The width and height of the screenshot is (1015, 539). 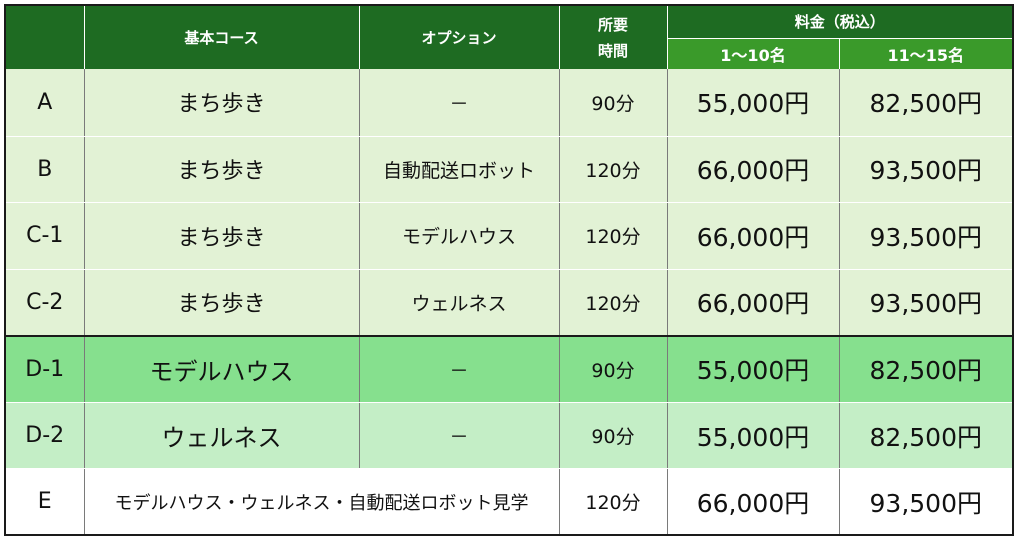 What do you see at coordinates (44, 37) in the screenshot?
I see `id-header` at bounding box center [44, 37].